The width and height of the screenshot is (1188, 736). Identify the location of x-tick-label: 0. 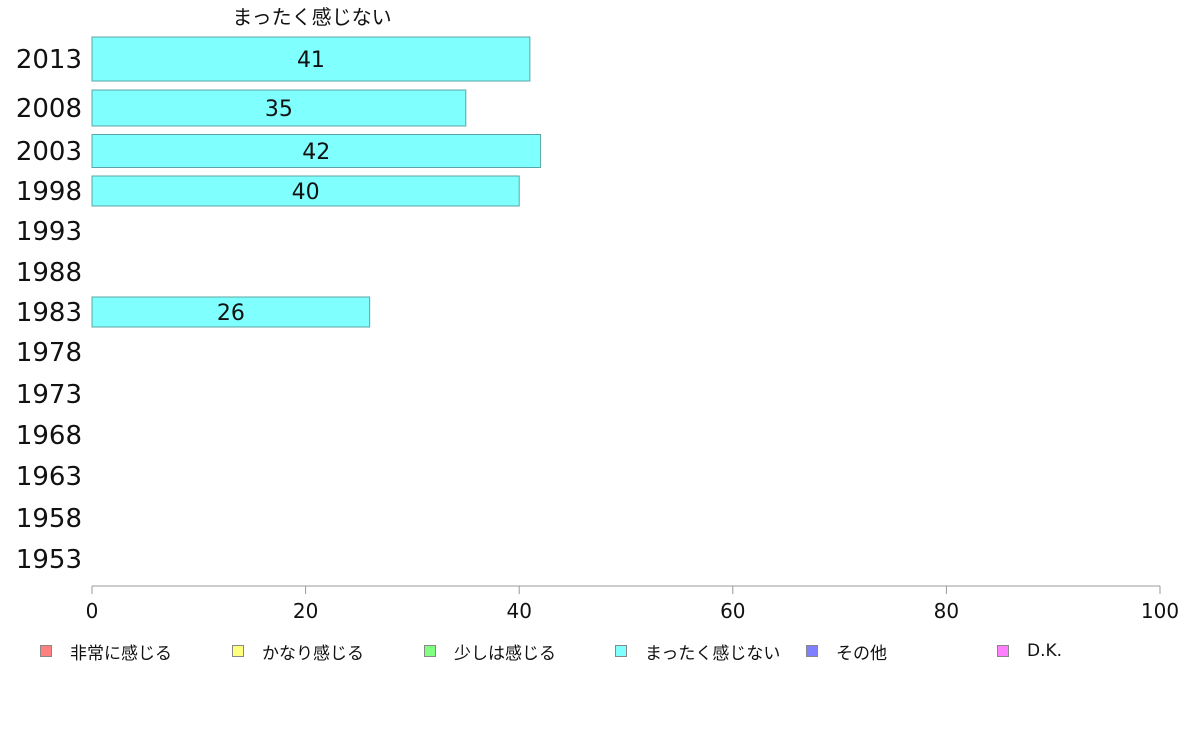
(92, 611).